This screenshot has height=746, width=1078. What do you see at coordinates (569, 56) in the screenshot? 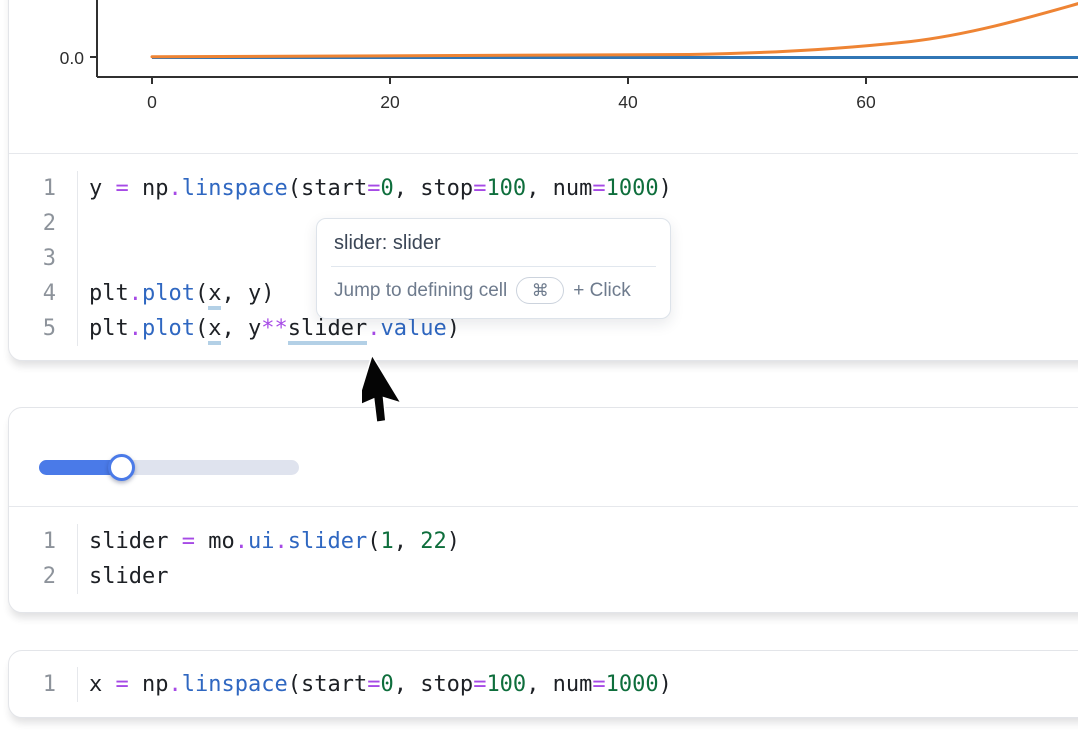
I see `matplotlib-chart: 0.0 0 20 40 60` at bounding box center [569, 56].